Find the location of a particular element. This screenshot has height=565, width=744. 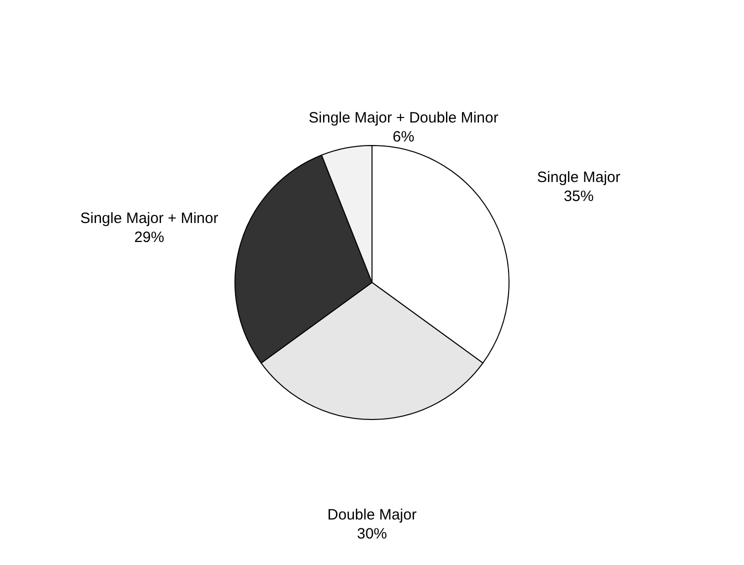

data-label: 35% is located at coordinates (579, 197).